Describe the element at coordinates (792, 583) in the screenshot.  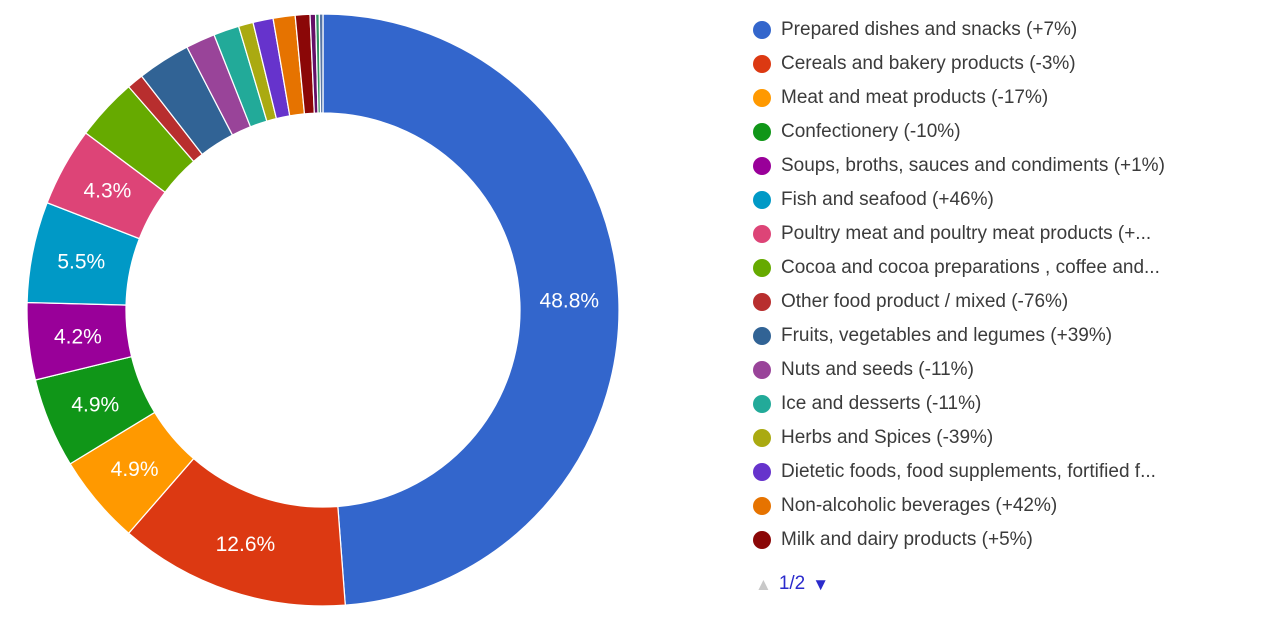
I see `legend-page-indicator: 1/2` at that location.